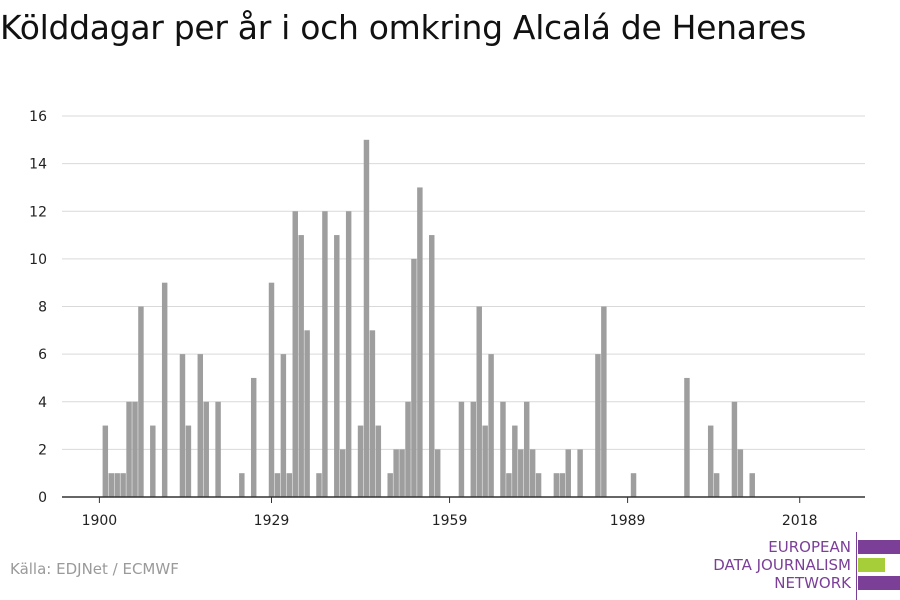 This screenshot has height=600, width=900. What do you see at coordinates (687, 437) in the screenshot?
I see `bar: 1999: 5` at bounding box center [687, 437].